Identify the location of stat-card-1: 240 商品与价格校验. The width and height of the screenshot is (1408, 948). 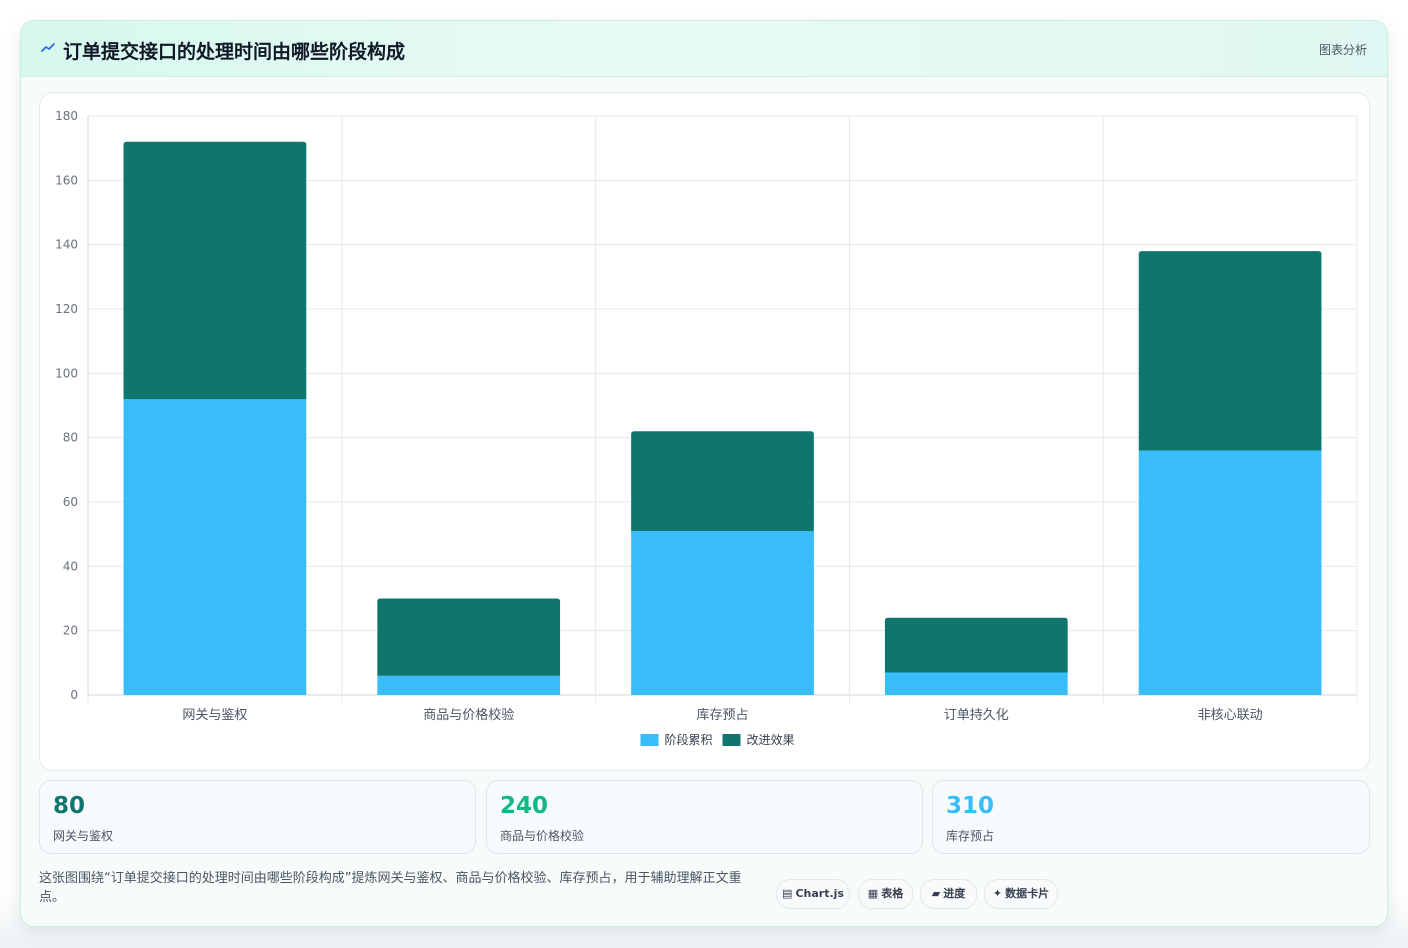
(704, 817).